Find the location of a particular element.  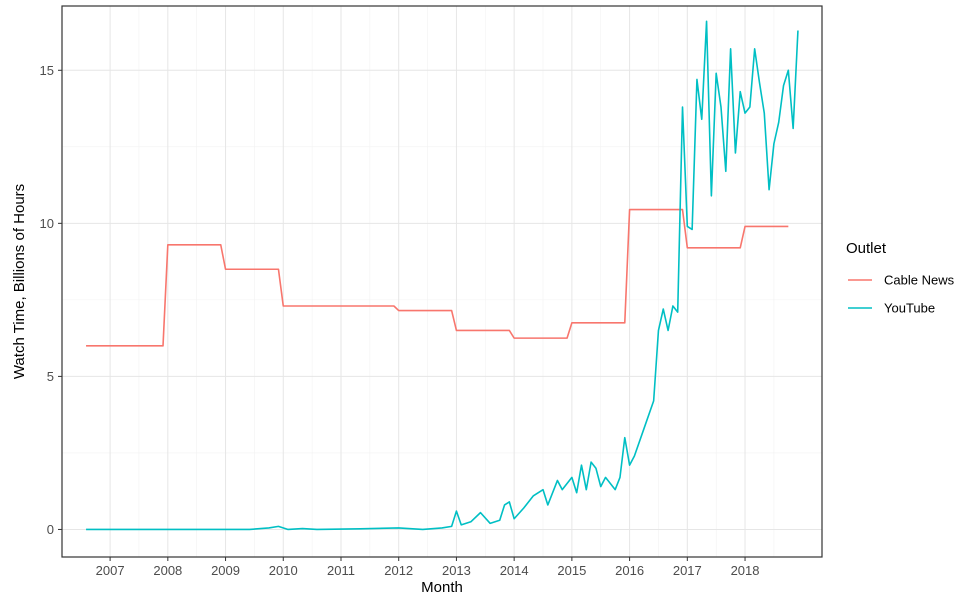

x-tick-label: 2012 is located at coordinates (398, 570).